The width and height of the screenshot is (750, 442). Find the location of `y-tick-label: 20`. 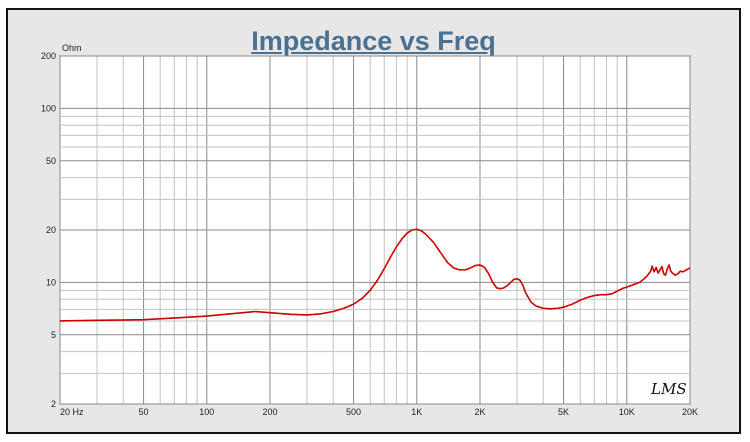

y-tick-label: 20 is located at coordinates (51, 230).